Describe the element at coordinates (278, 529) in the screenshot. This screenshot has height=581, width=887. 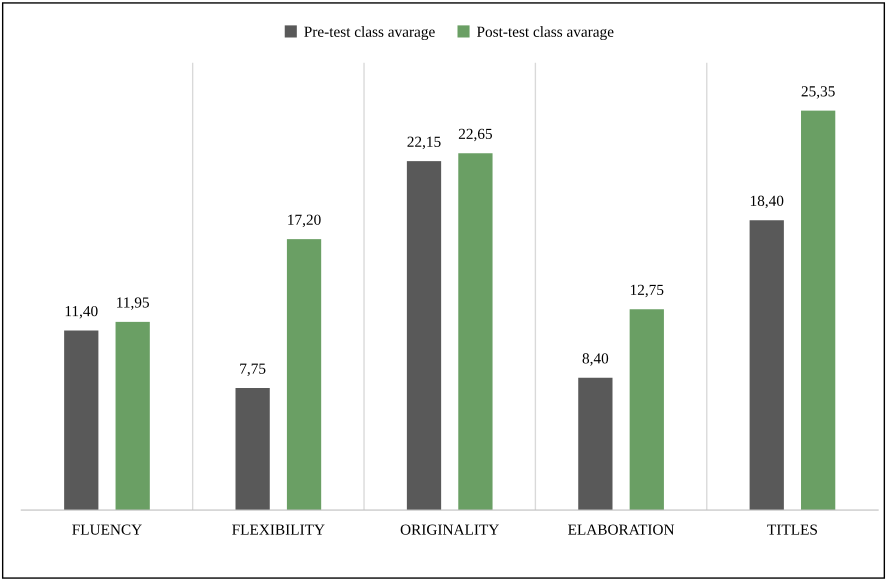
I see `x-tick-label: FLEXIBILITY` at that location.